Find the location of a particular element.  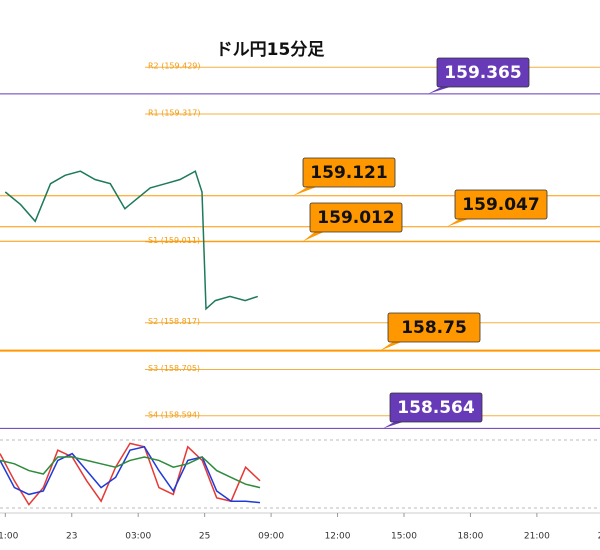

x-tick-label: 12:00 is located at coordinates (338, 537).